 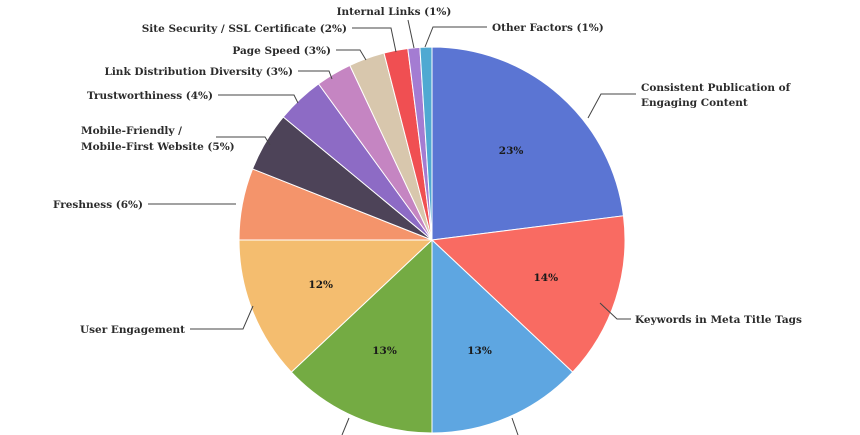 What do you see at coordinates (515, 426) in the screenshot?
I see `leader-bottom-right` at bounding box center [515, 426].